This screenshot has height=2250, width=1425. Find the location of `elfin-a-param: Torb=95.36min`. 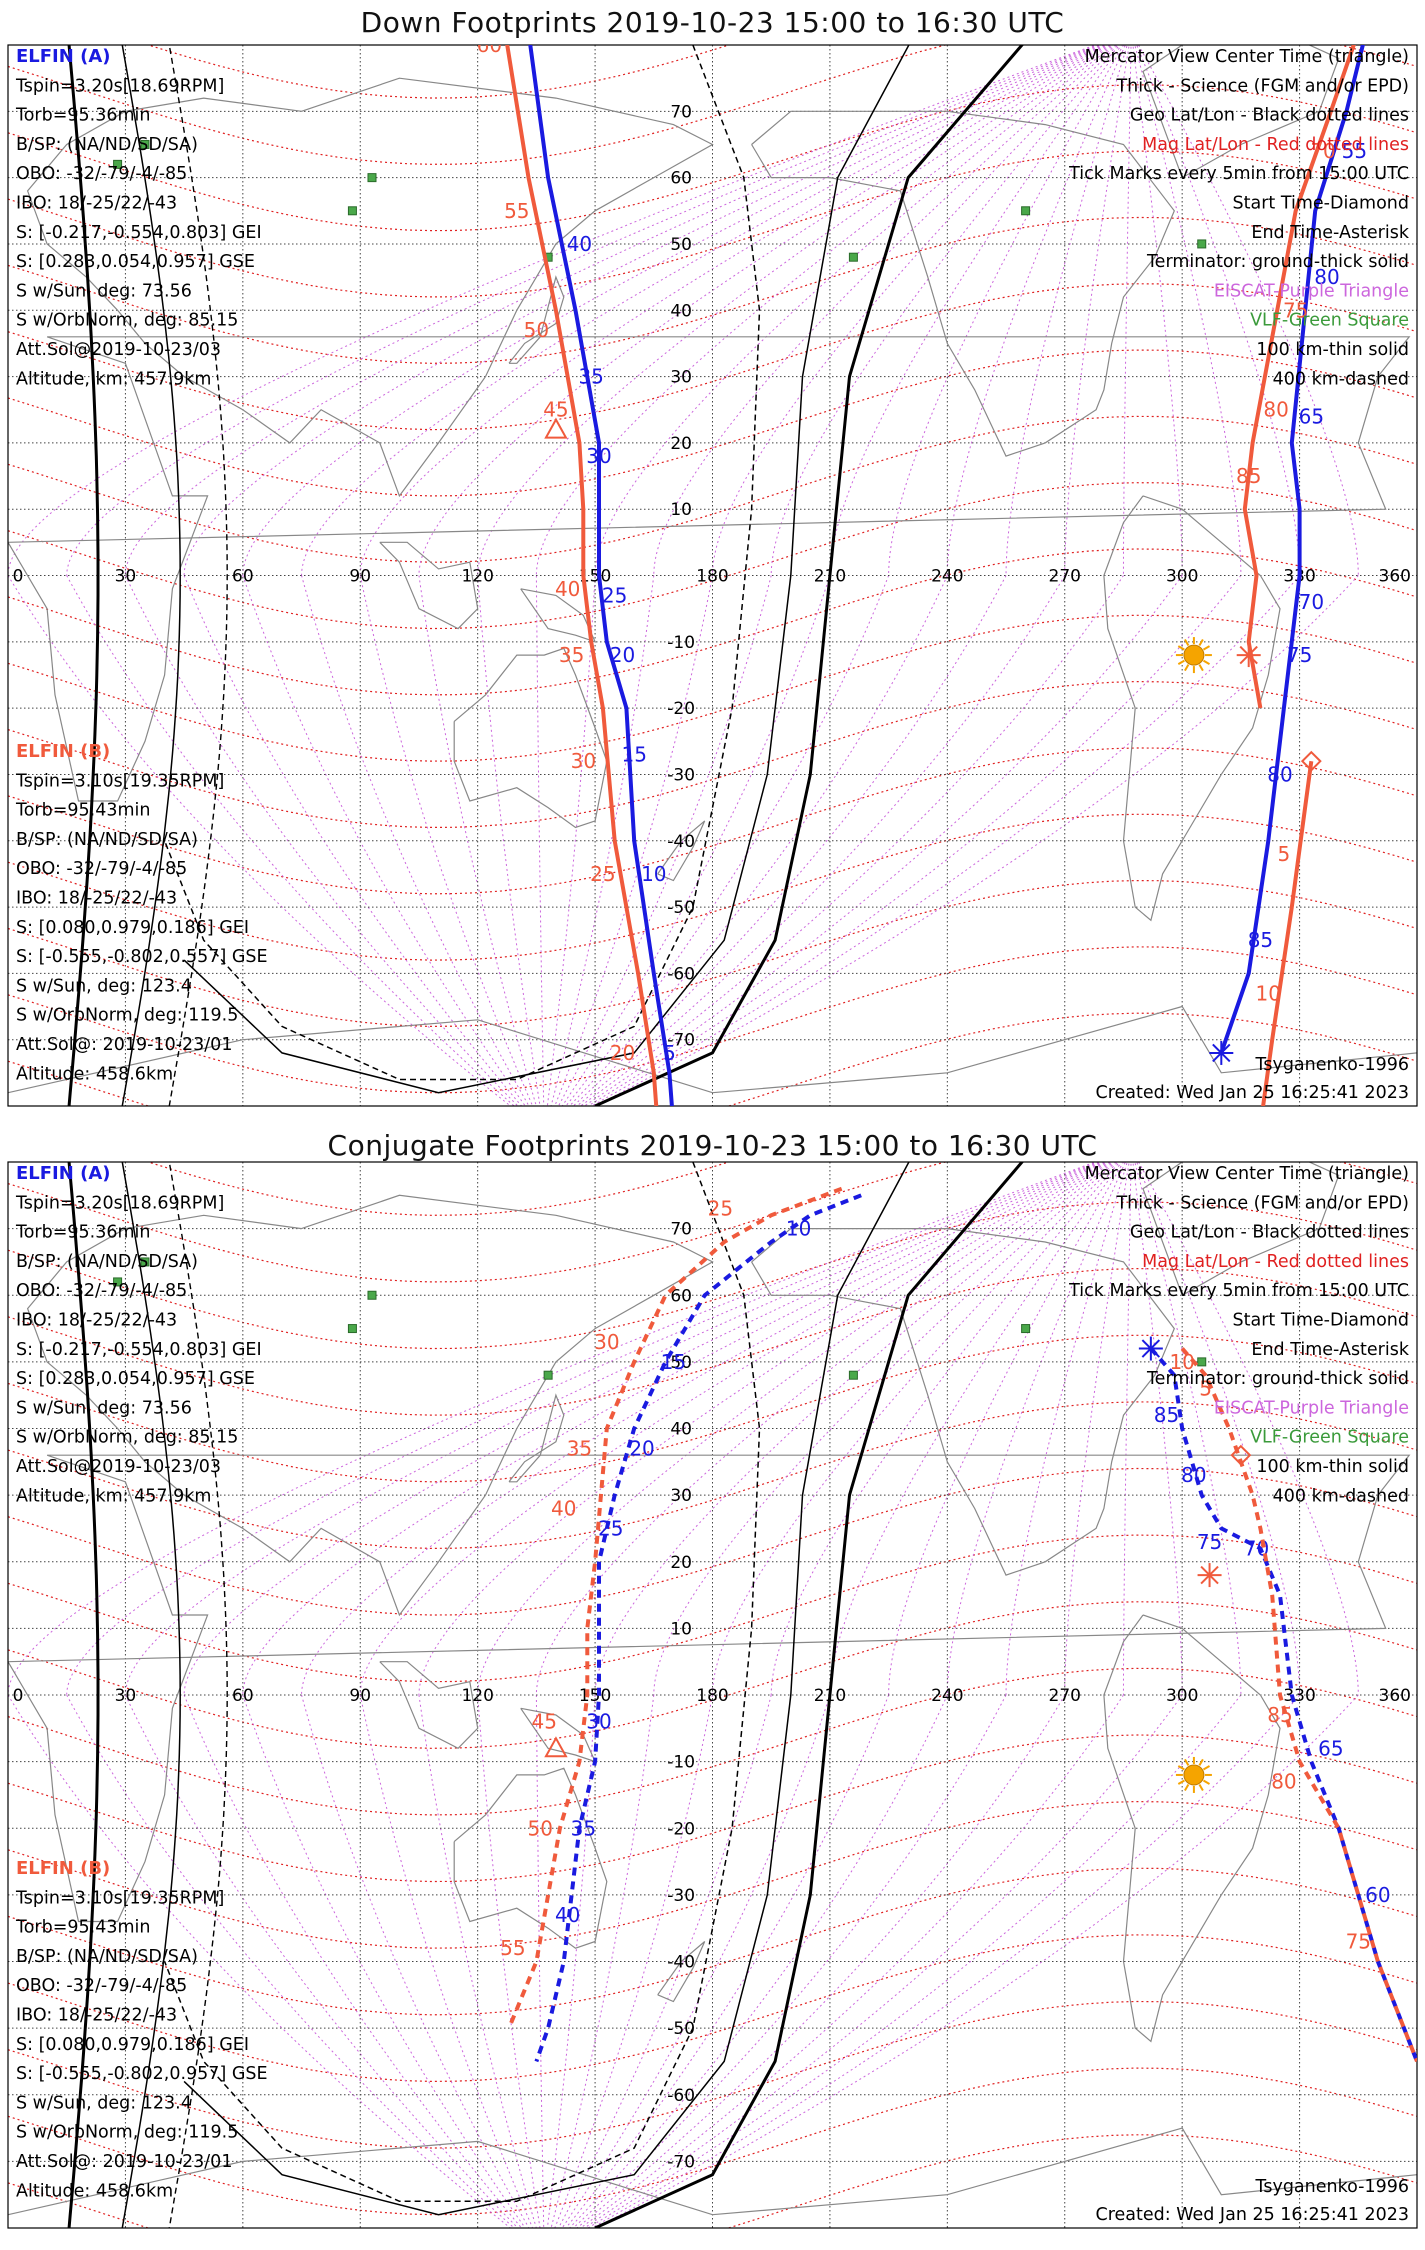

elfin-a-param: Torb=95.36min is located at coordinates (83, 116).